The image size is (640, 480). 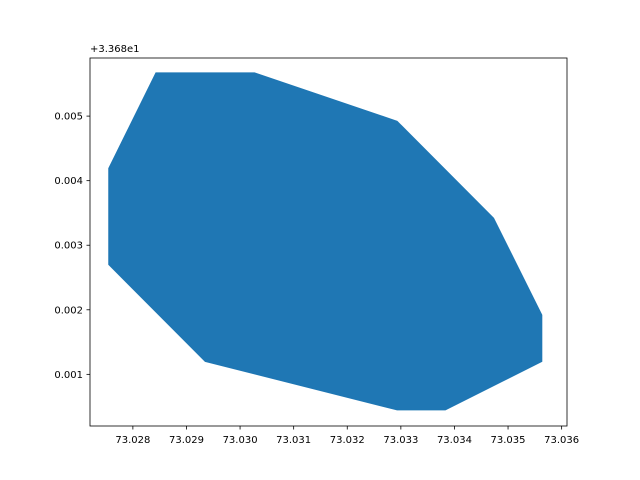 What do you see at coordinates (132, 440) in the screenshot?
I see `x-tick-label: 73.028` at bounding box center [132, 440].